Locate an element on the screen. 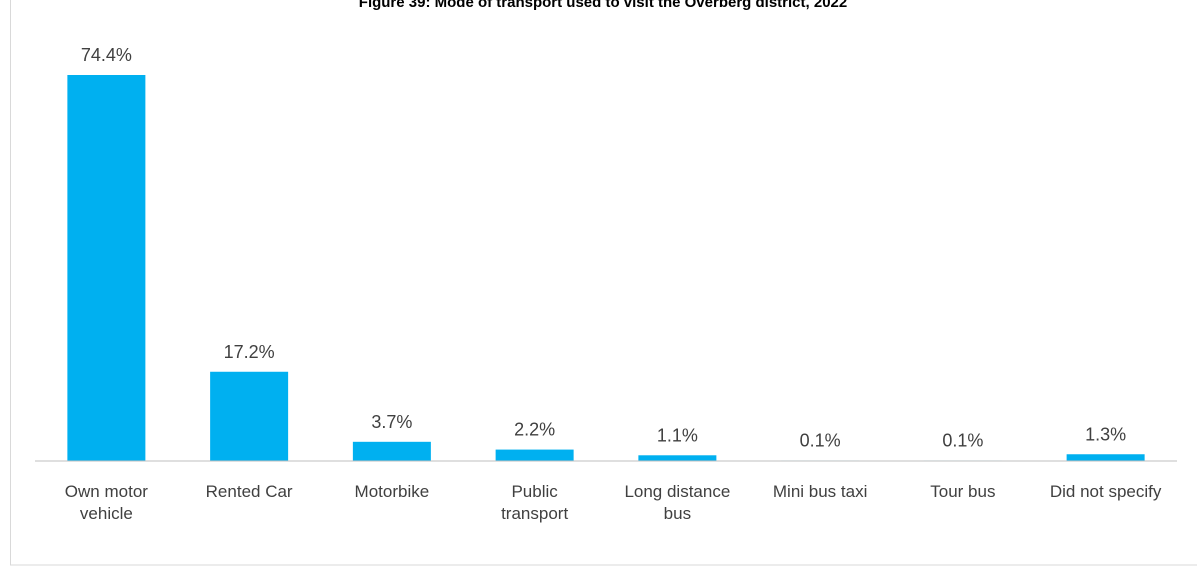  x-tick-label: Did not specify is located at coordinates (1105, 491).